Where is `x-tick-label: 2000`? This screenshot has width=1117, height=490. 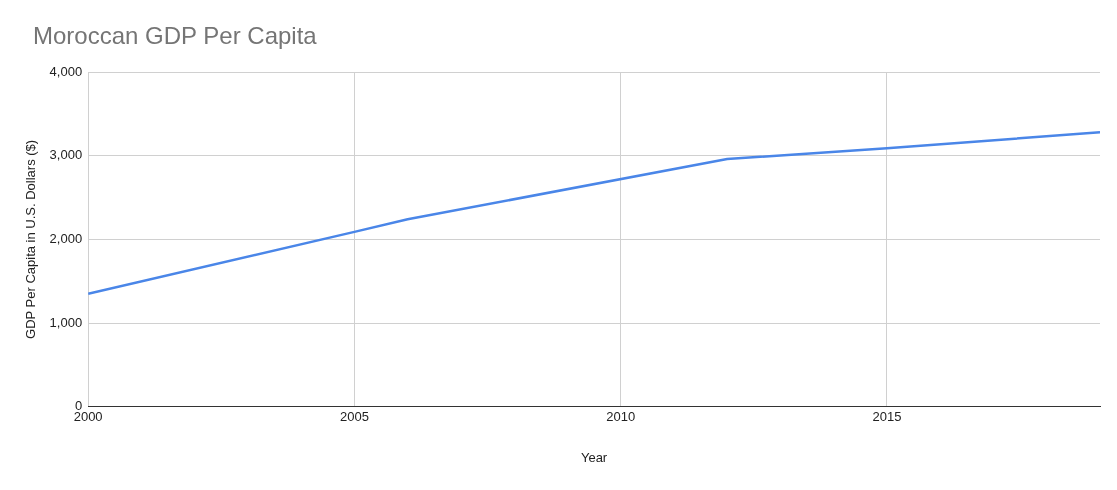
x-tick-label: 2000 is located at coordinates (88, 417).